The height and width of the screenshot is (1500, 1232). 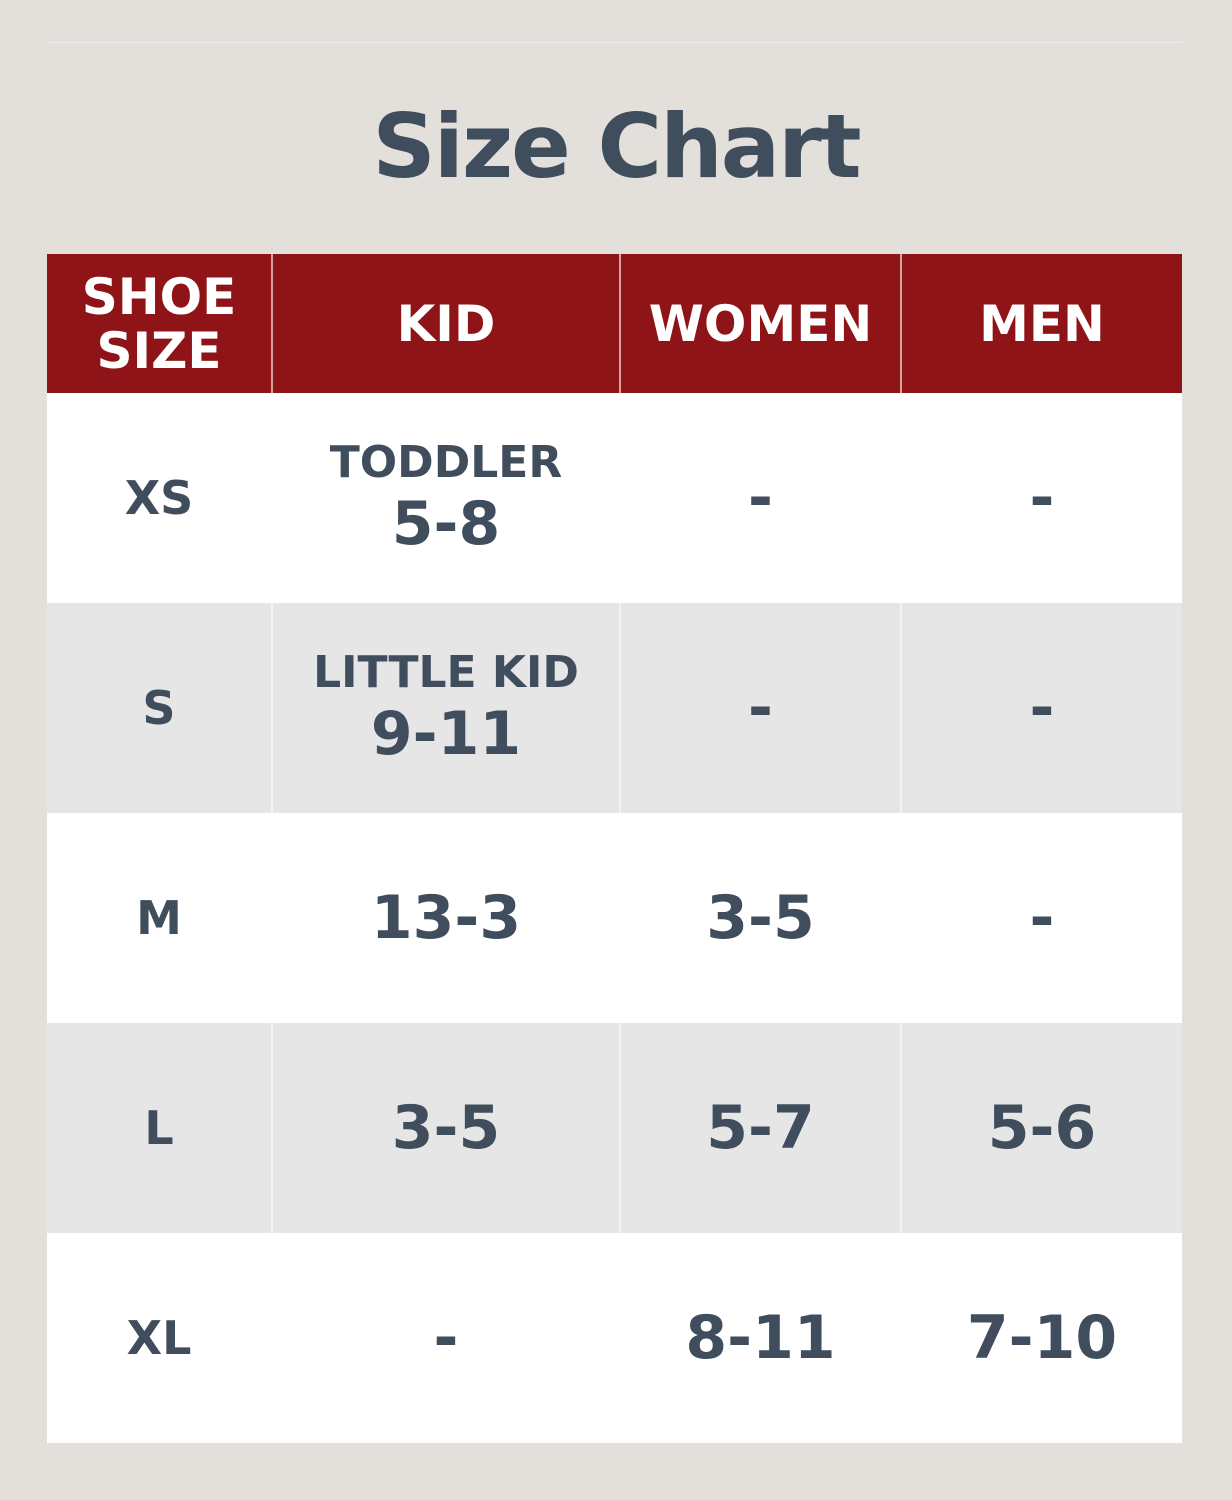 What do you see at coordinates (446, 734) in the screenshot?
I see `kid-size-value: 9-11` at bounding box center [446, 734].